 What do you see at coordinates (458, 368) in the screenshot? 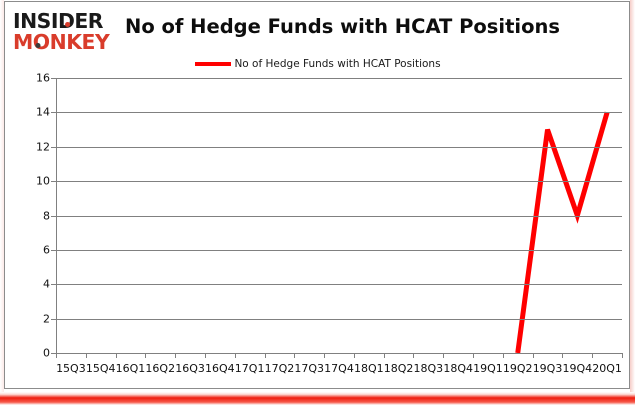
I see `x-tick-label: 18Q4` at bounding box center [458, 368].